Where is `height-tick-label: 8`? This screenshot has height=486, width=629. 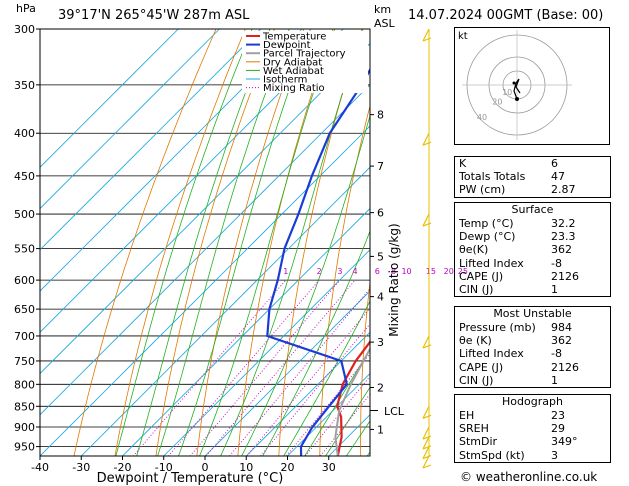 height-tick-label: 8 is located at coordinates (380, 115).